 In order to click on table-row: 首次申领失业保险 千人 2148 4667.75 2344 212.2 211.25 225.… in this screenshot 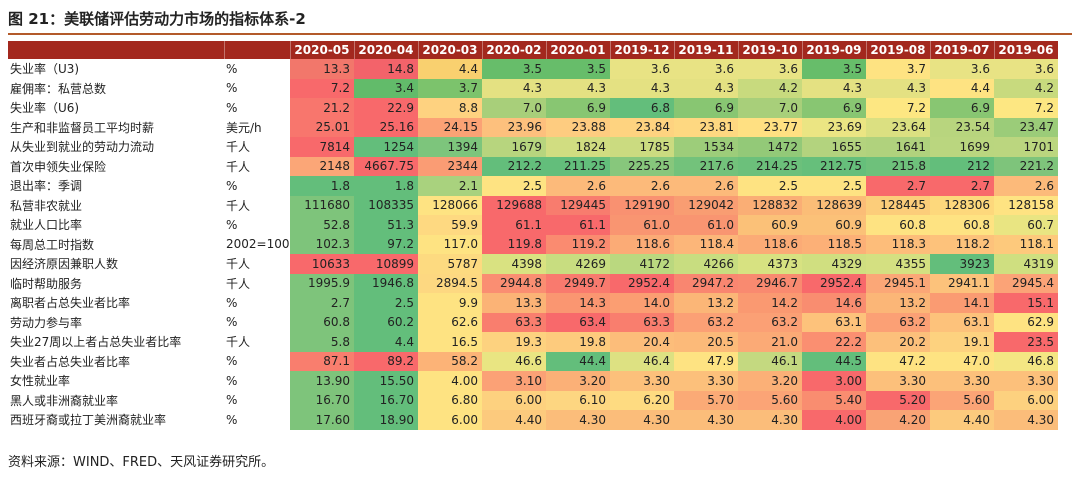, I will do `click(533, 166)`.